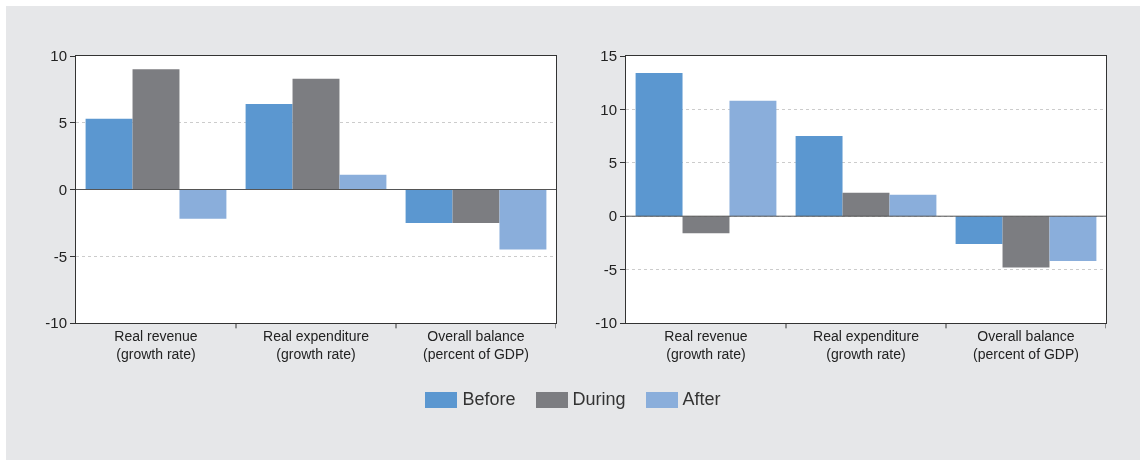 The width and height of the screenshot is (1146, 466). What do you see at coordinates (489, 398) in the screenshot?
I see `legend-label: Before` at bounding box center [489, 398].